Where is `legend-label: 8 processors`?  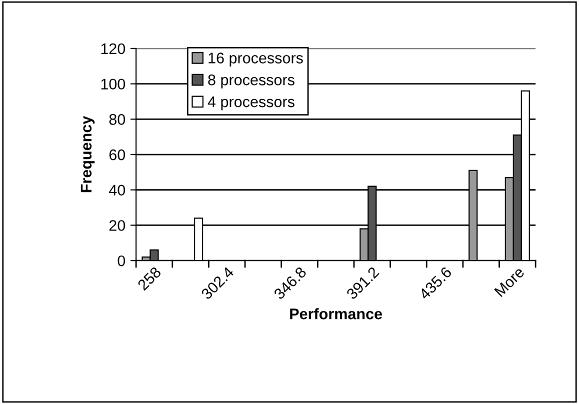
legend-label: 8 processors is located at coordinates (251, 81).